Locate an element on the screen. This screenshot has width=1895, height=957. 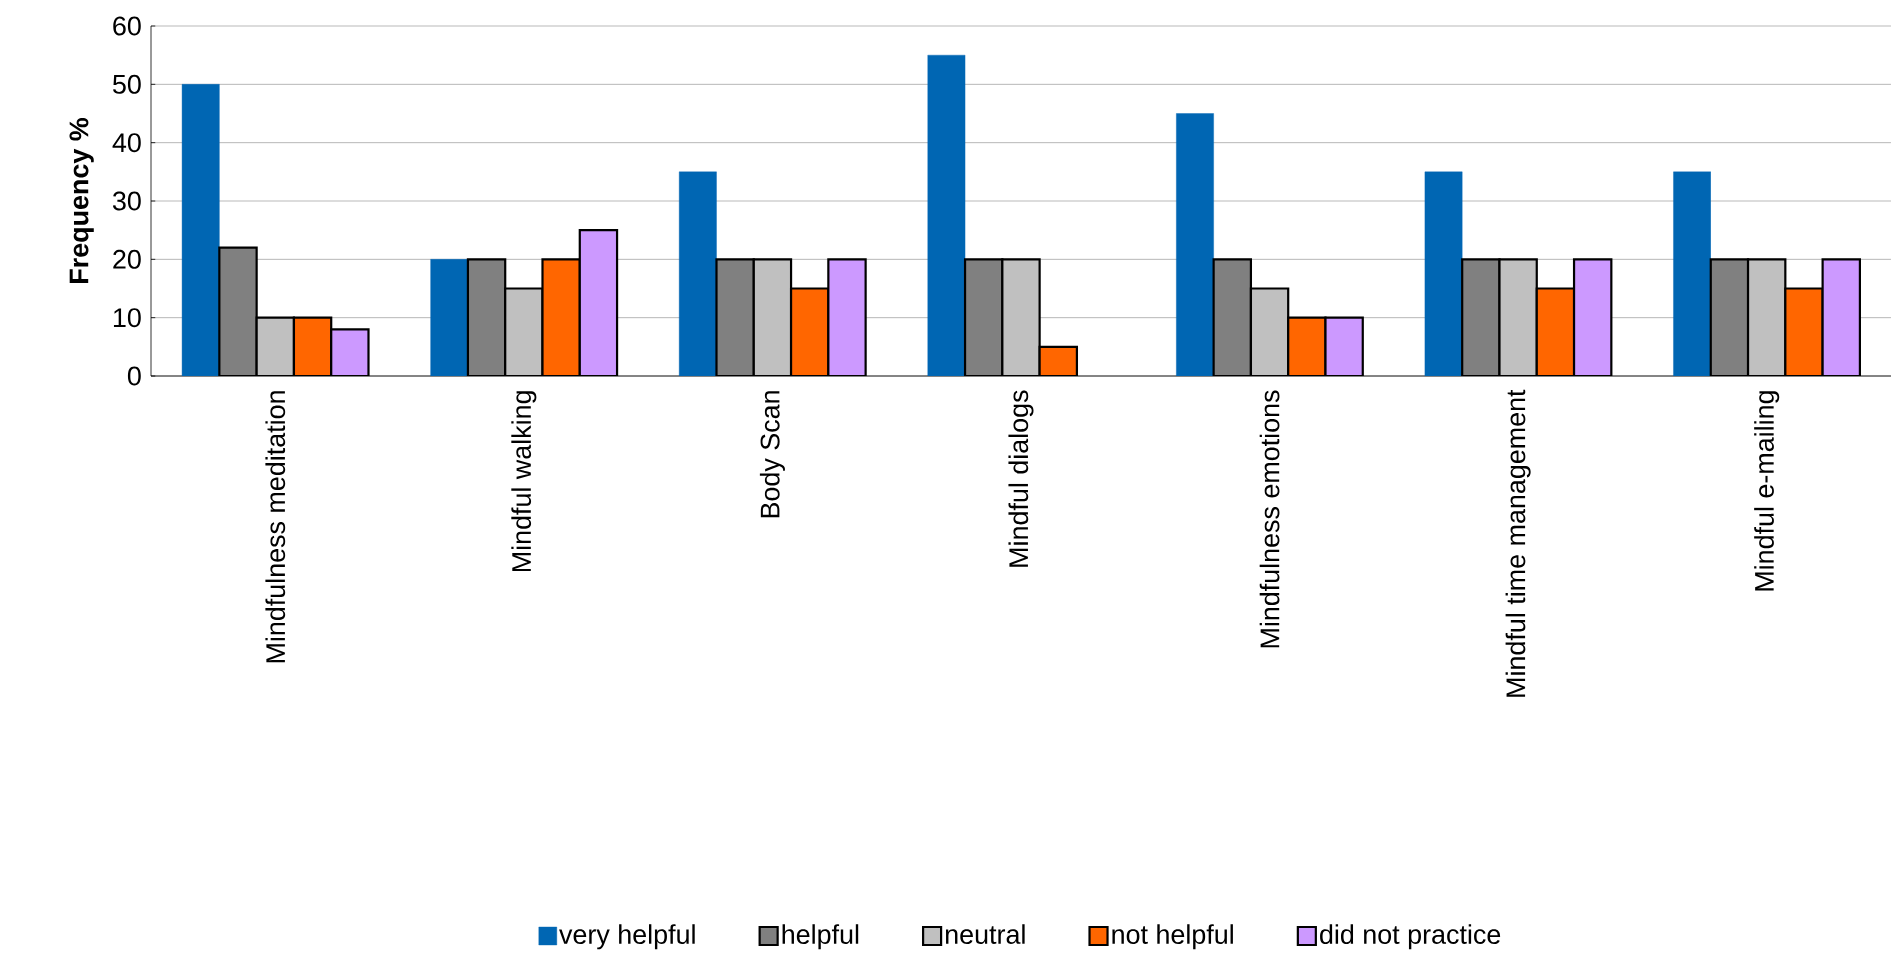
legend-label: not helpful is located at coordinates (1172, 937).